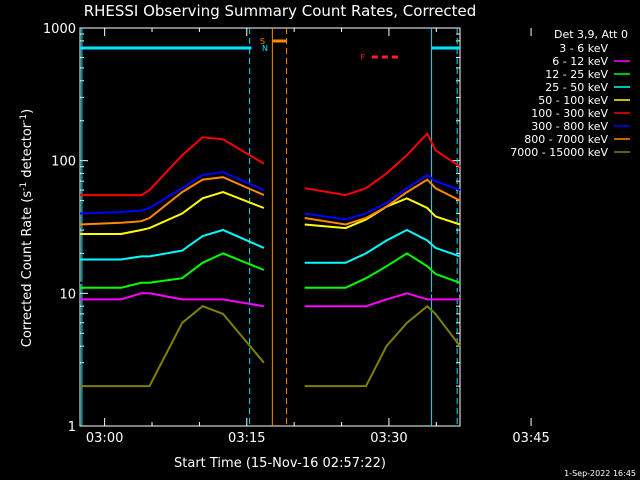  Describe the element at coordinates (388, 438) in the screenshot. I see `x-tick-label: 03:30` at that location.